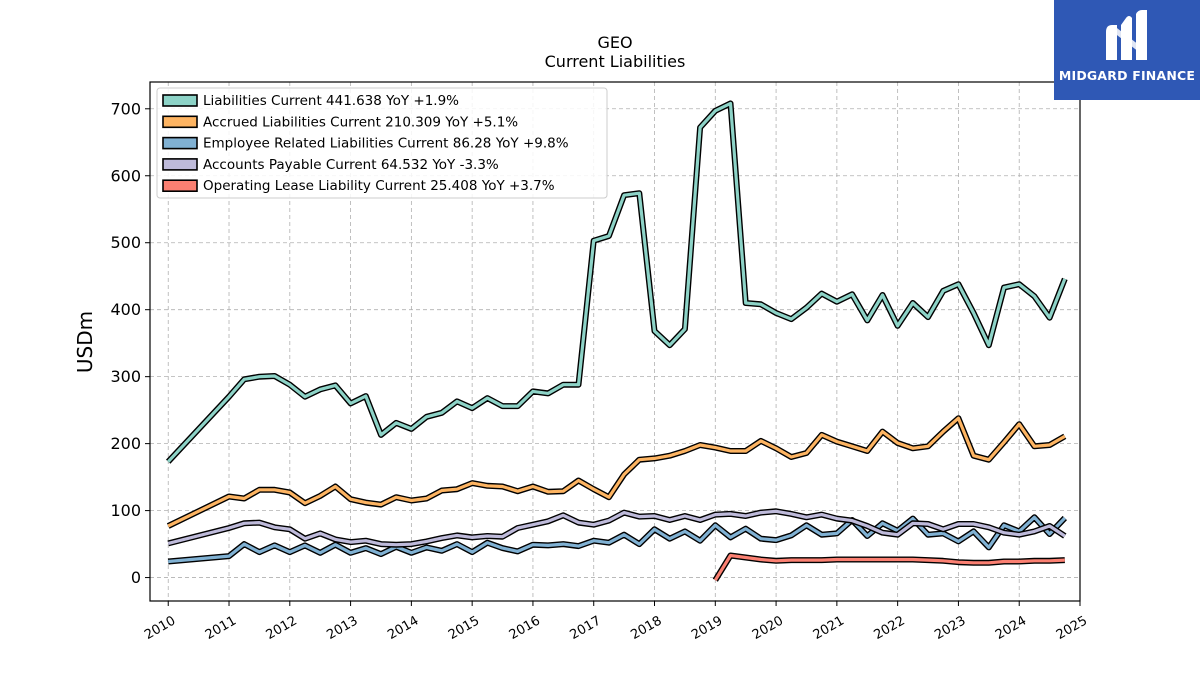 This screenshot has height=675, width=1200. Describe the element at coordinates (160, 628) in the screenshot. I see `x-tick-label: 2010` at that location.